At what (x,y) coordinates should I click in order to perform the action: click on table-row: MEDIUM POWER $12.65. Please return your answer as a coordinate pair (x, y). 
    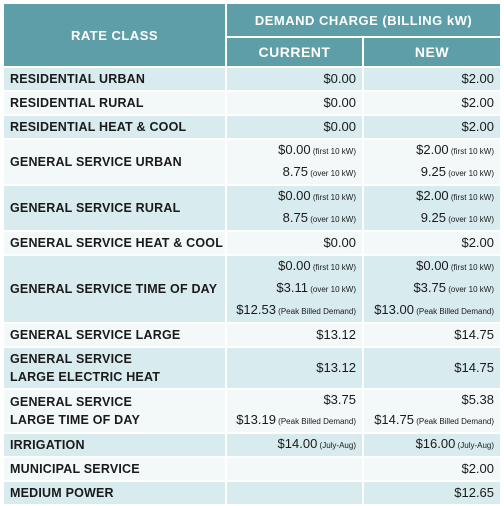
    Looking at the image, I should click on (252, 493).